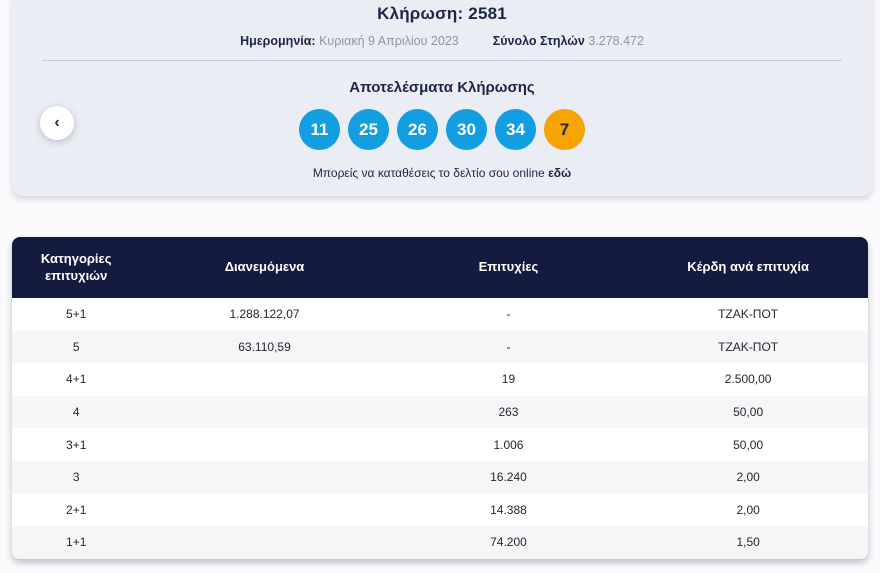  I want to click on table-row: 4+1 19 2.500,00, so click(440, 379).